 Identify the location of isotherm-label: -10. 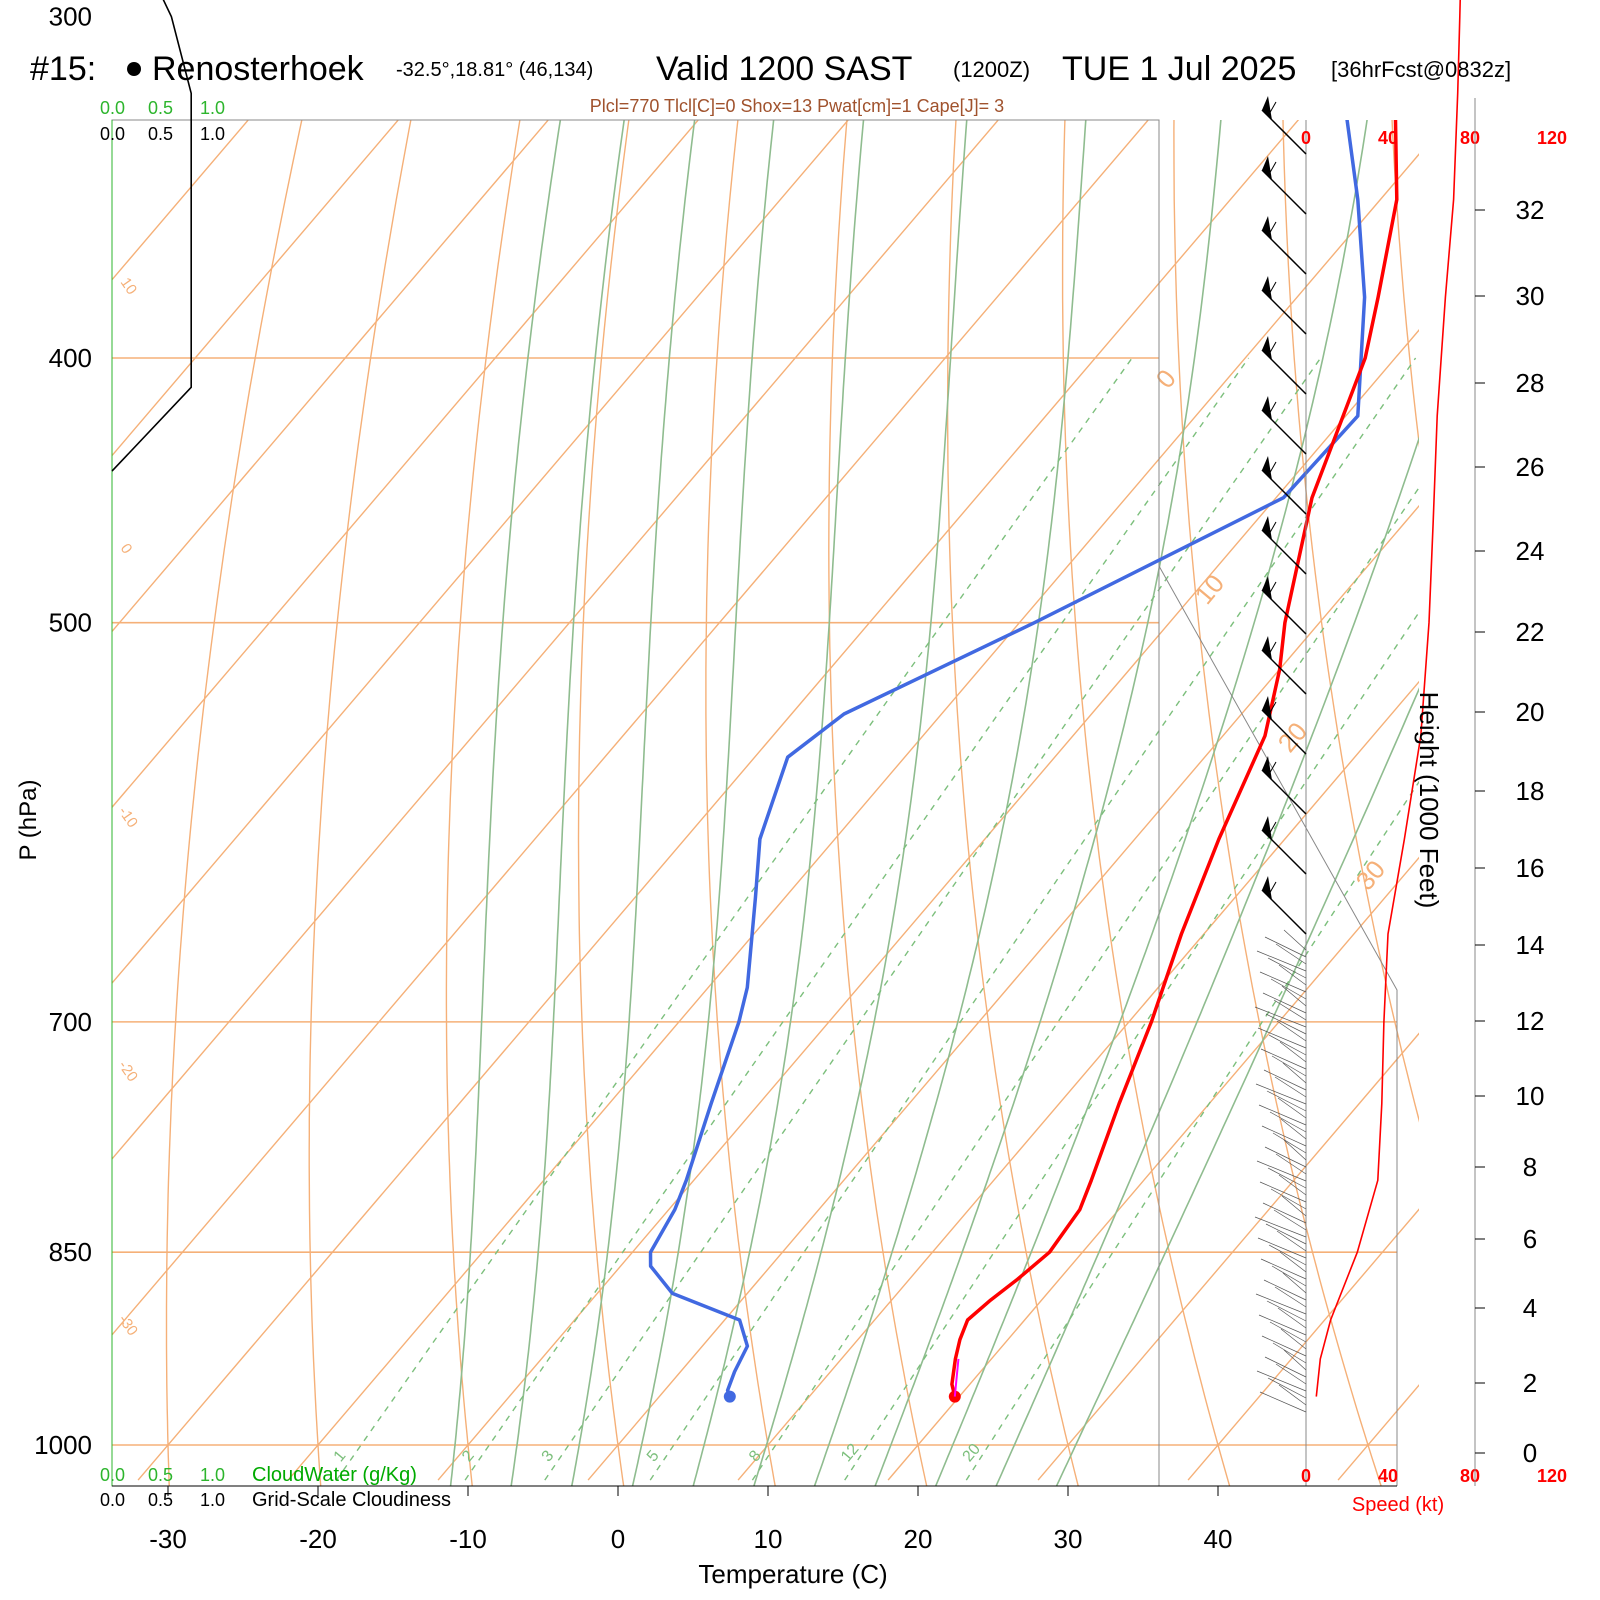
(128, 818).